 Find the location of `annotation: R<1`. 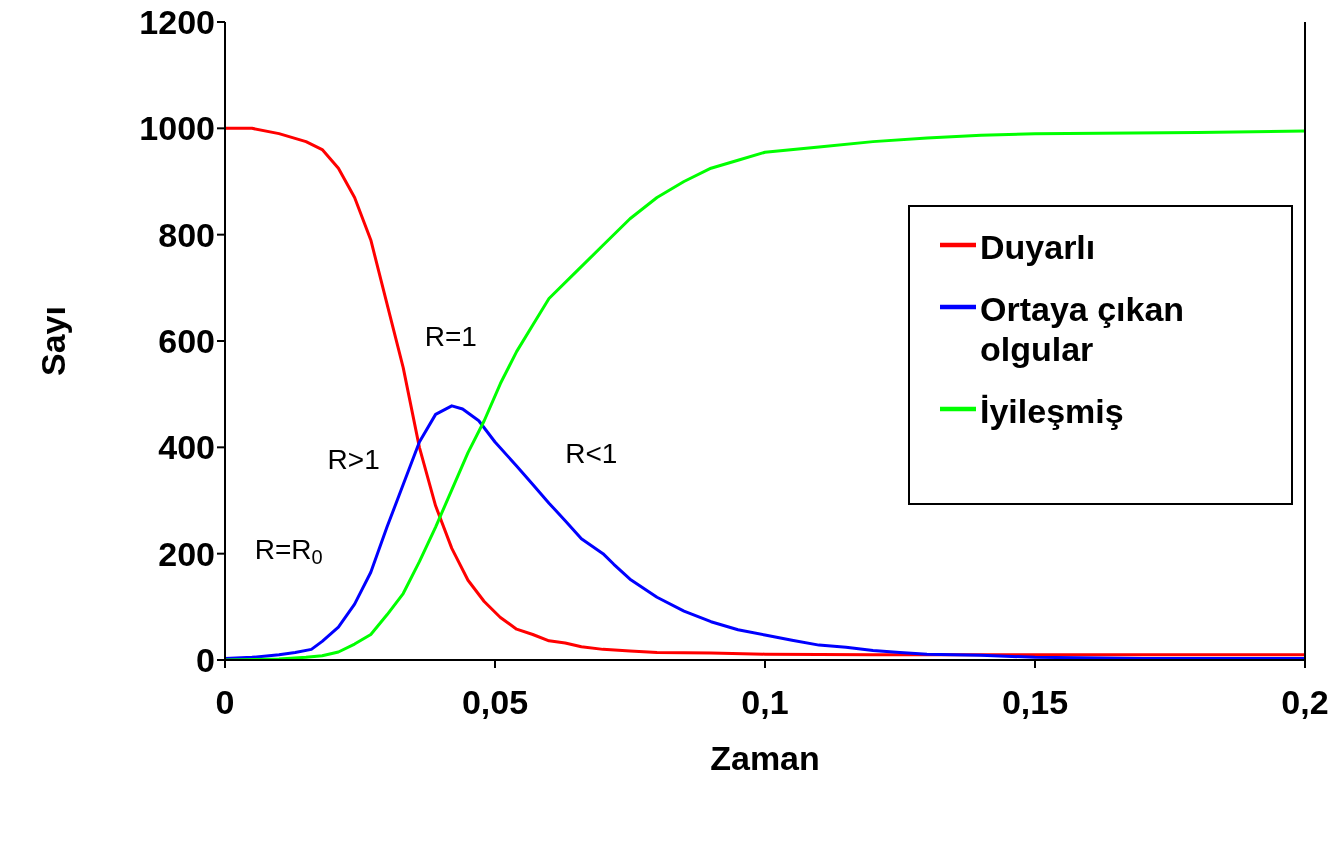

annotation: R<1 is located at coordinates (591, 454).